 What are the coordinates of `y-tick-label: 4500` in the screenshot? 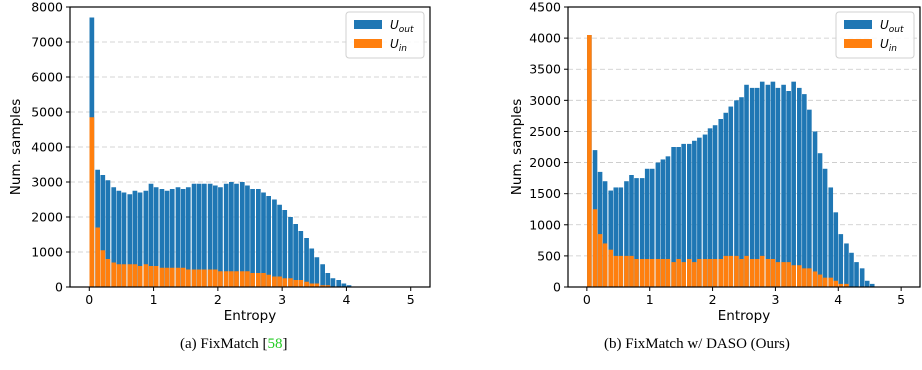 It's located at (545, 7).